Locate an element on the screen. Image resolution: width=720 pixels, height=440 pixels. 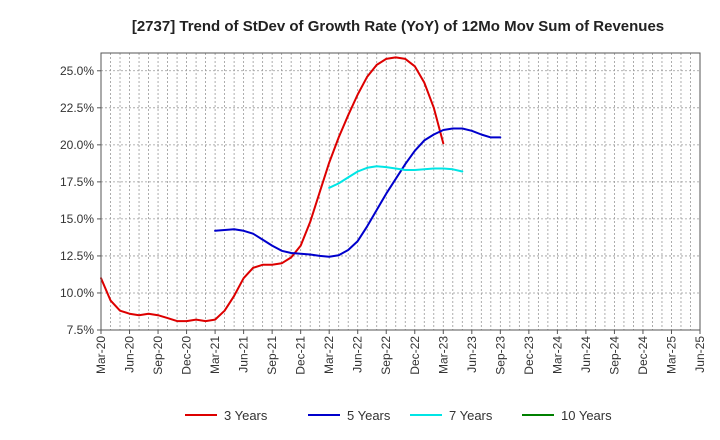
x-tick-label: Mar-23 is located at coordinates (443, 355).